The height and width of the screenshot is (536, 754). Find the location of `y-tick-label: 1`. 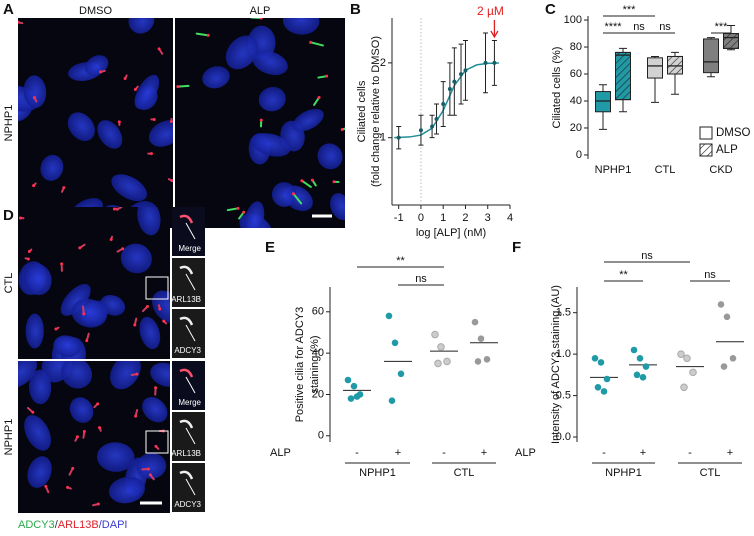

y-tick-label: 1 is located at coordinates (383, 138).